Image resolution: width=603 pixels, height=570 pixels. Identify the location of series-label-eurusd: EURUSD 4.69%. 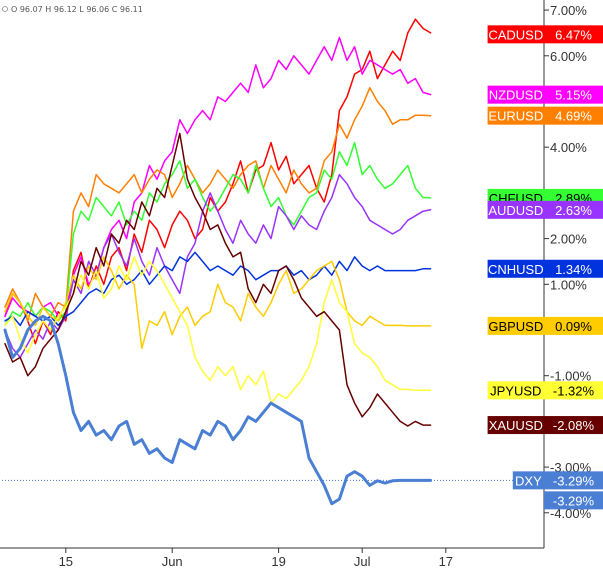
(545, 115).